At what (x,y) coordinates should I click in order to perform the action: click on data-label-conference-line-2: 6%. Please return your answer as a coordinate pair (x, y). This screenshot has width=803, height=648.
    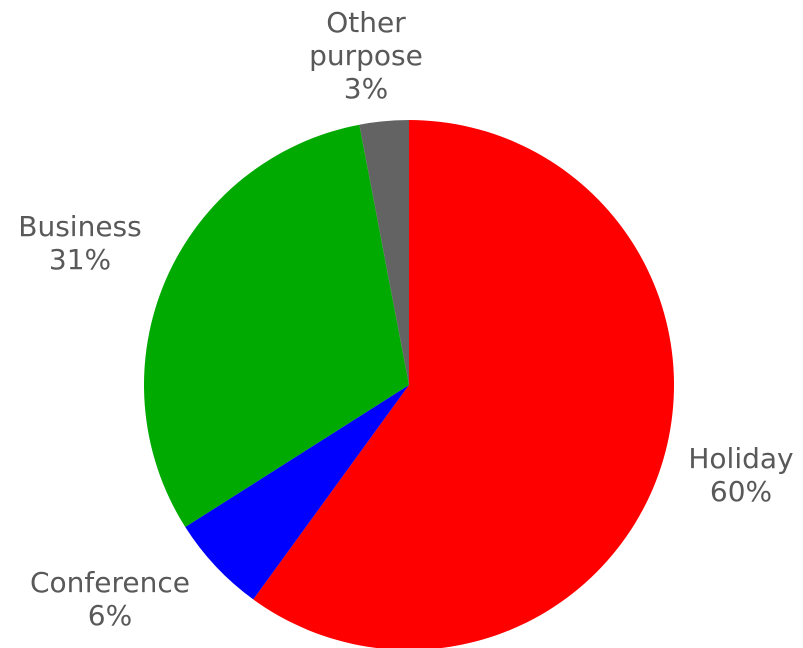
    Looking at the image, I should click on (110, 615).